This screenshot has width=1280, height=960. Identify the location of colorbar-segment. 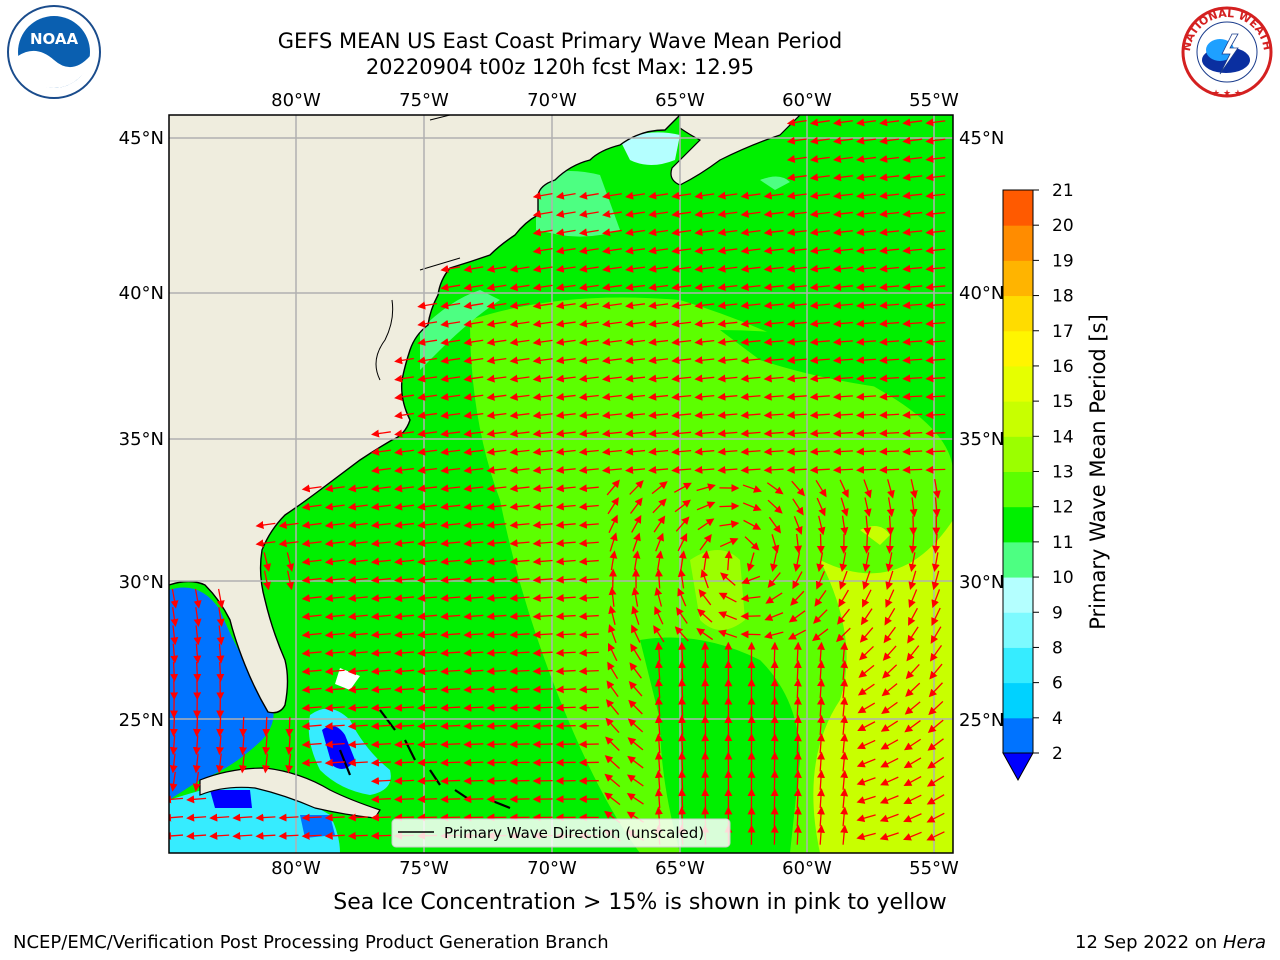
(1018, 700).